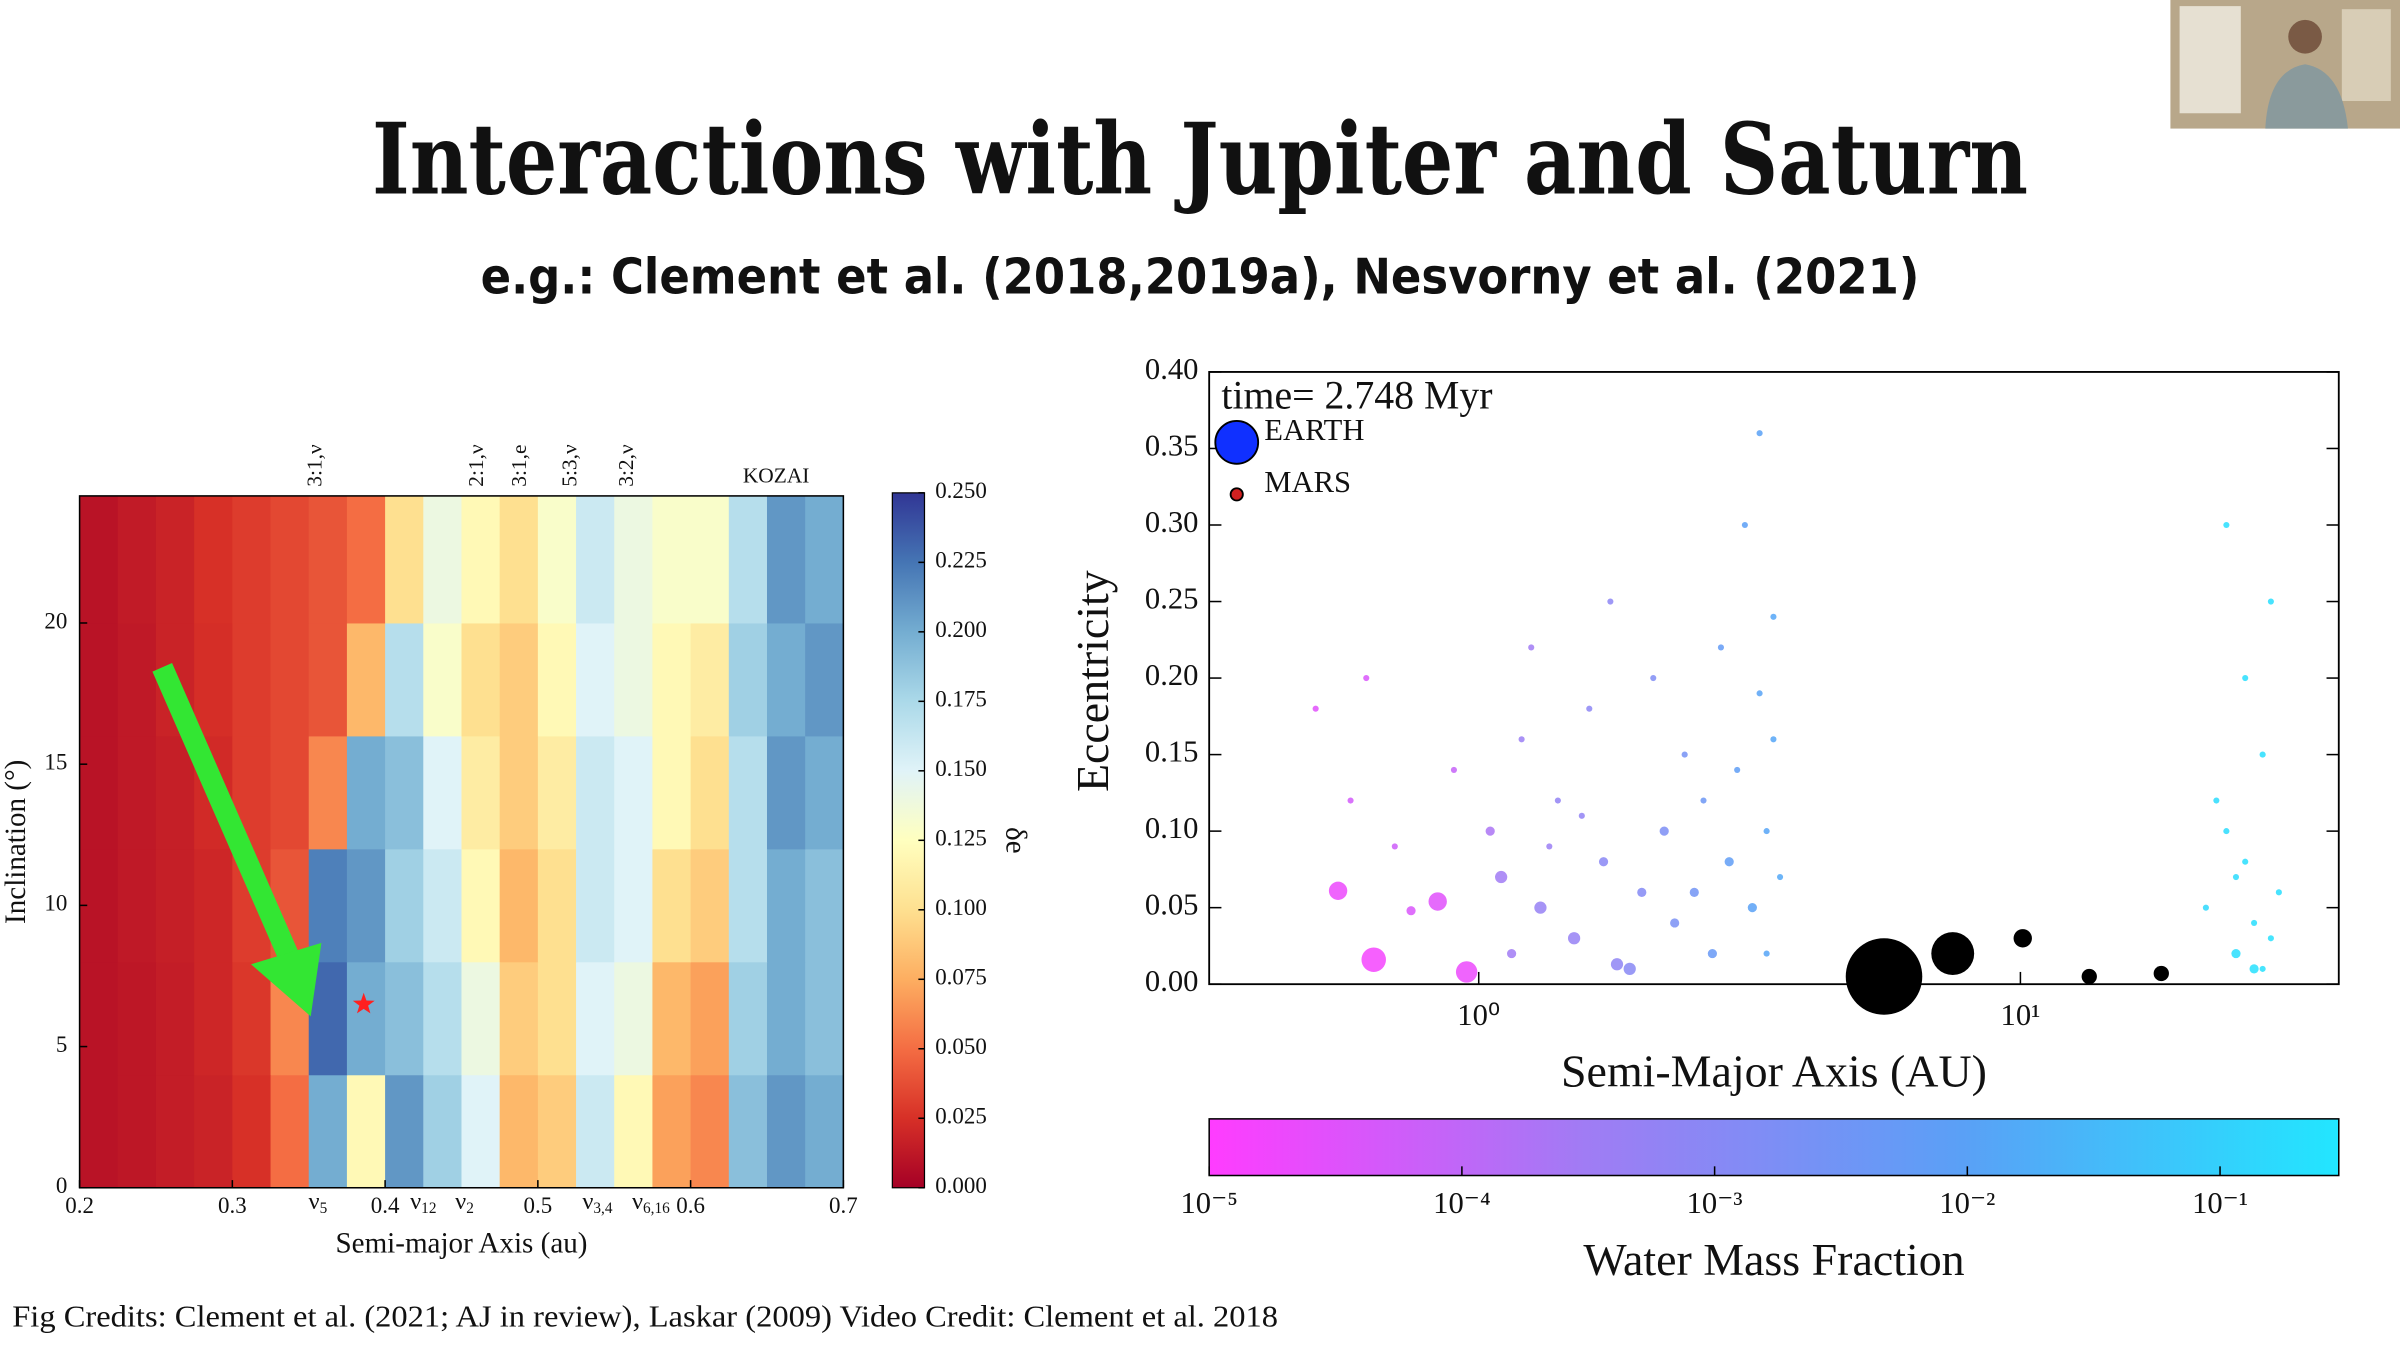 The width and height of the screenshot is (2400, 1350). I want to click on subscript: 5, so click(324, 1208).